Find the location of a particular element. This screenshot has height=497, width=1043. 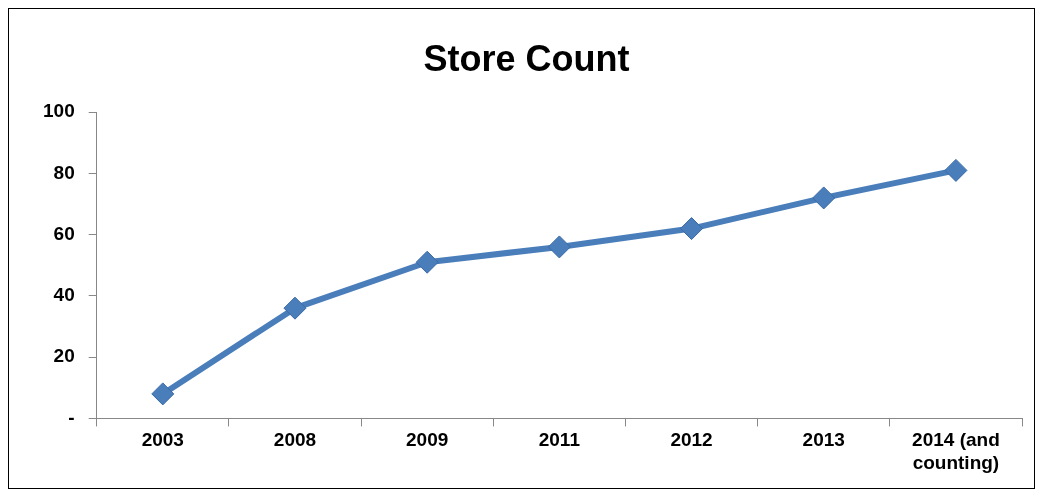

y-tick-label: 40 is located at coordinates (64, 295).